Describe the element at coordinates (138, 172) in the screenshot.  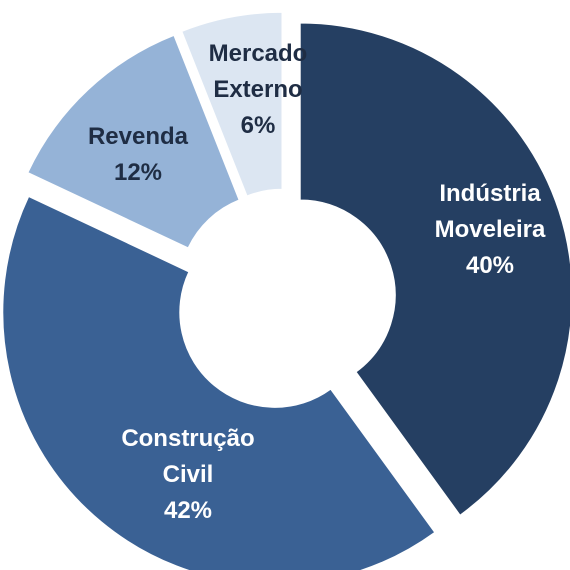
I see `value-label: 12%` at that location.